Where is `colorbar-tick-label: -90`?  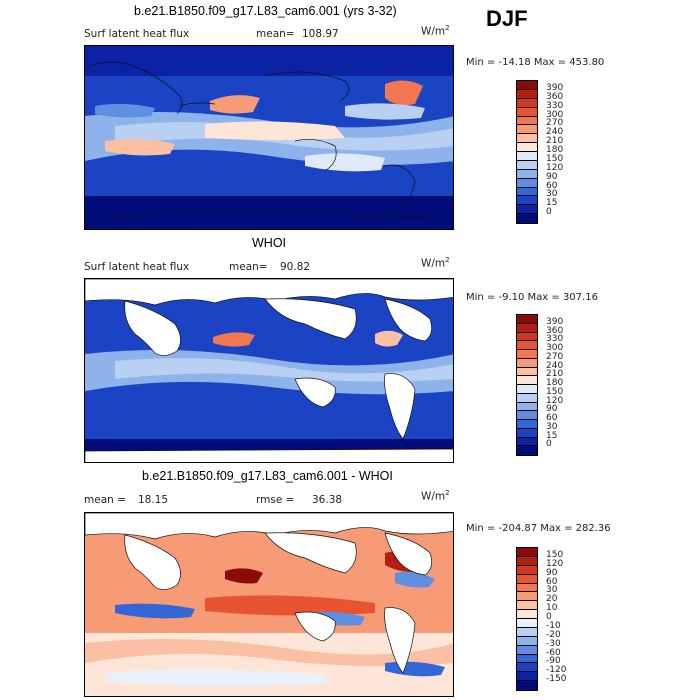
colorbar-tick-label: -90 is located at coordinates (553, 661).